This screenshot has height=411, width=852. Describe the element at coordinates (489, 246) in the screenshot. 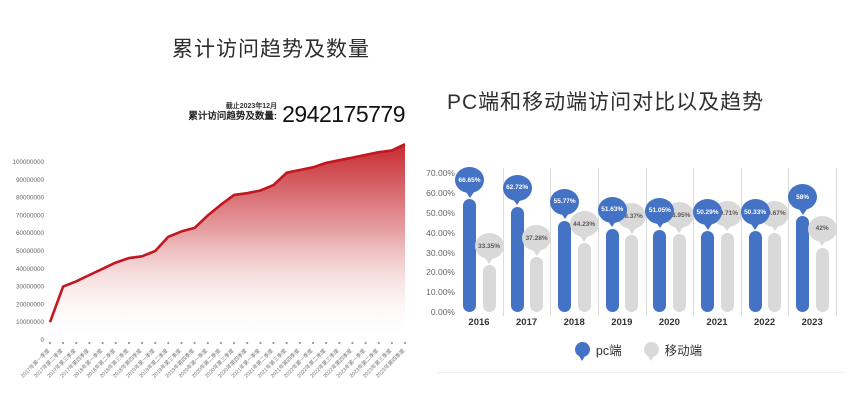

I see `mobile-value-balloon: 33.35%` at that location.